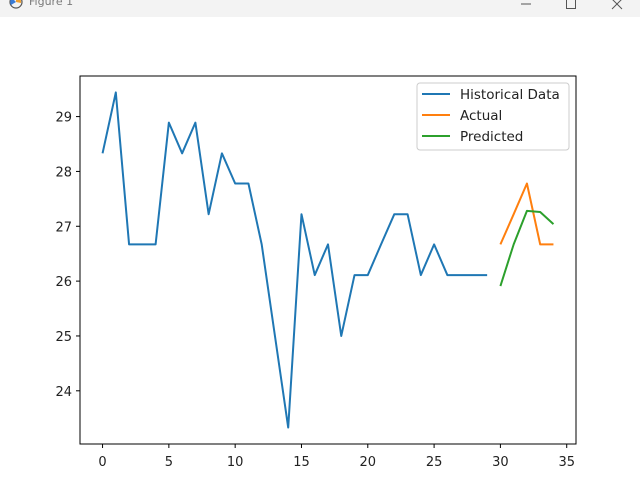  I want to click on legend: Historical Data Actual Predicted, so click(493, 116).